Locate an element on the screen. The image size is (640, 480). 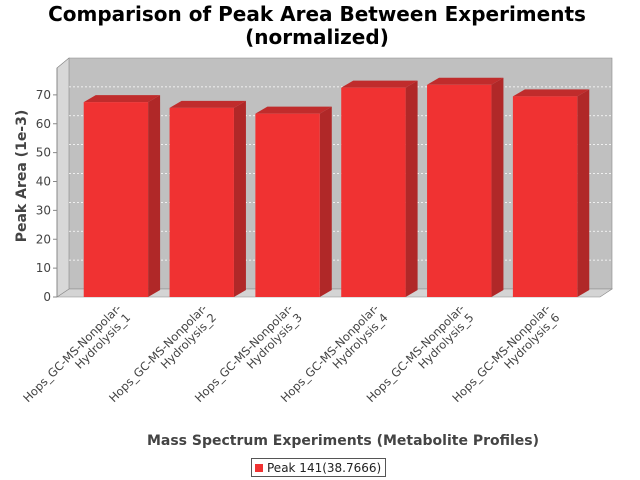
plot-left-wall is located at coordinates (63, 177).